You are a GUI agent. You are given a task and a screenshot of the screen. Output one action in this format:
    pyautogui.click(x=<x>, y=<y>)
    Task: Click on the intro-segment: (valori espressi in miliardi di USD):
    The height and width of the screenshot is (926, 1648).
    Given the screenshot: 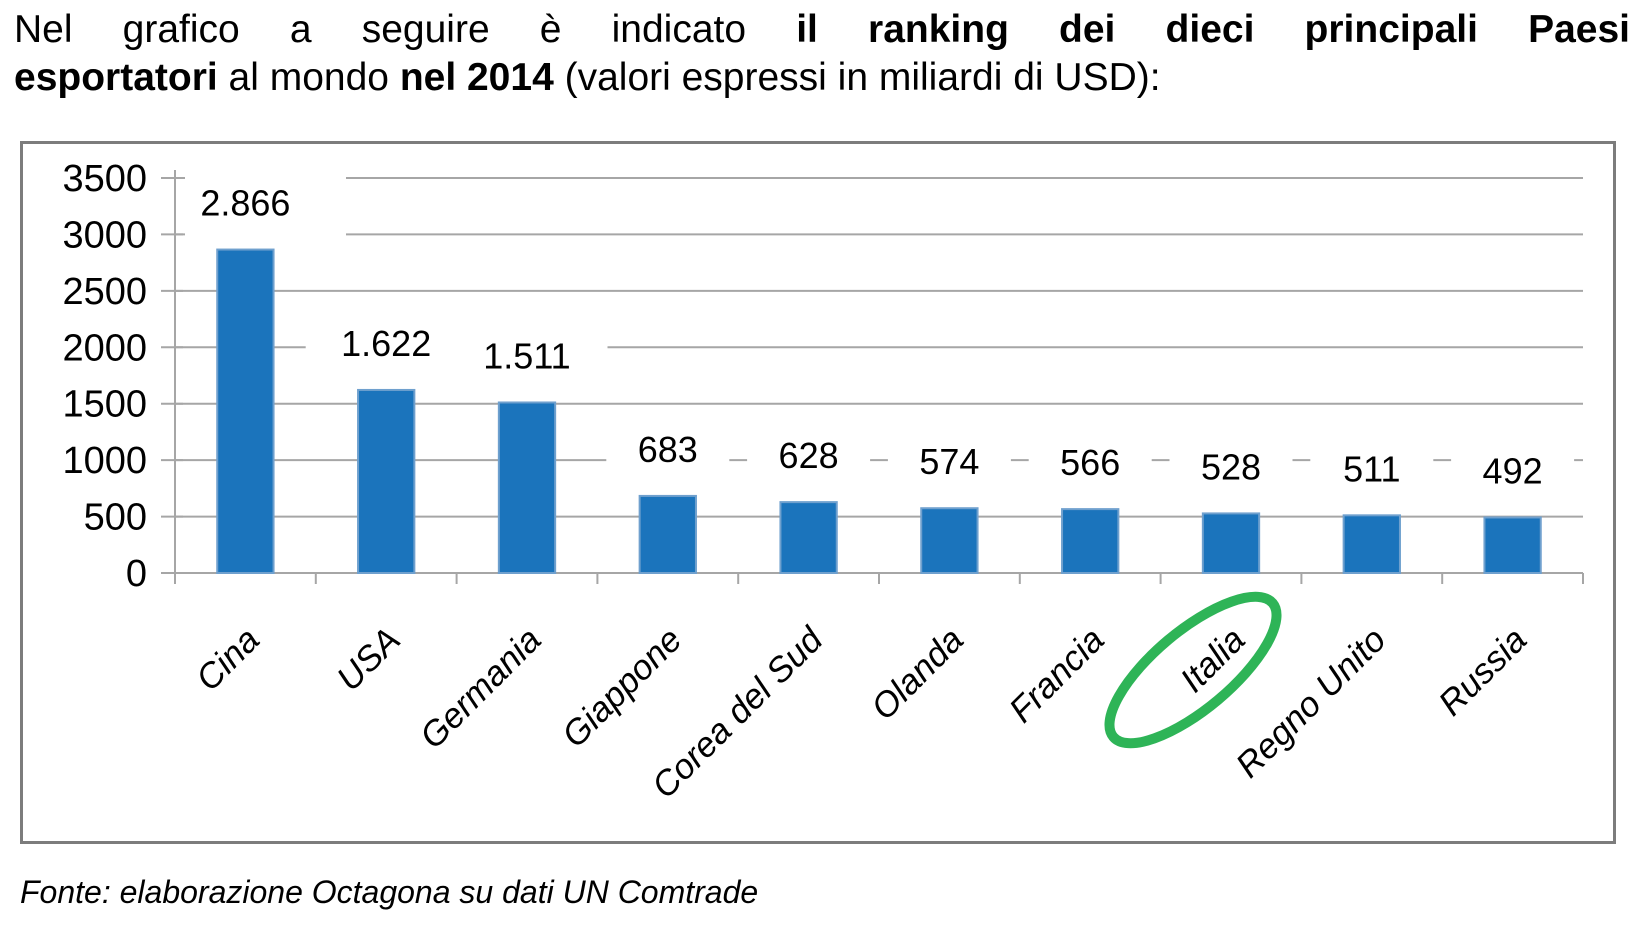 What is the action you would take?
    pyautogui.click(x=857, y=77)
    